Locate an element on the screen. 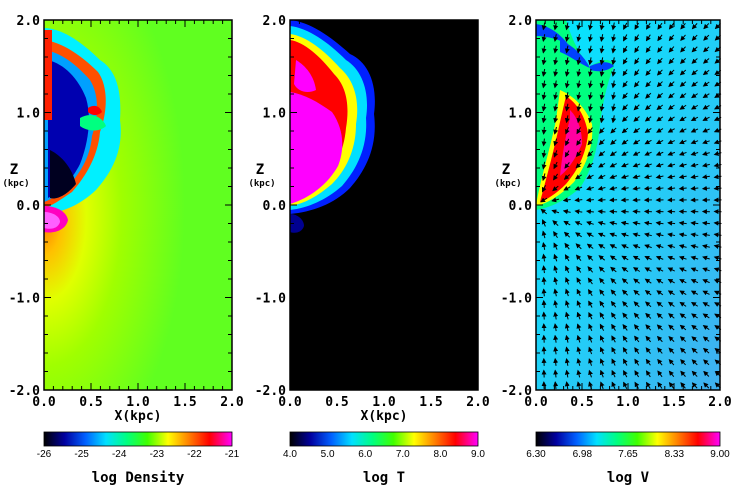 The width and height of the screenshot is (736, 490). colorbar-tick-label: 9.00 is located at coordinates (720, 454).